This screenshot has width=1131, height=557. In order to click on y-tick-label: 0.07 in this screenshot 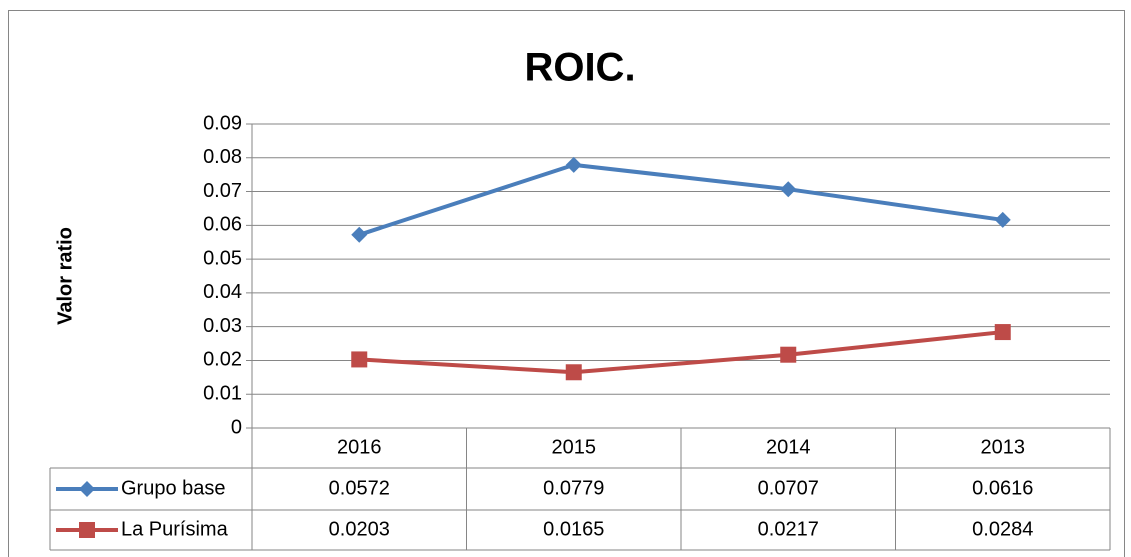, I will do `click(222, 191)`.